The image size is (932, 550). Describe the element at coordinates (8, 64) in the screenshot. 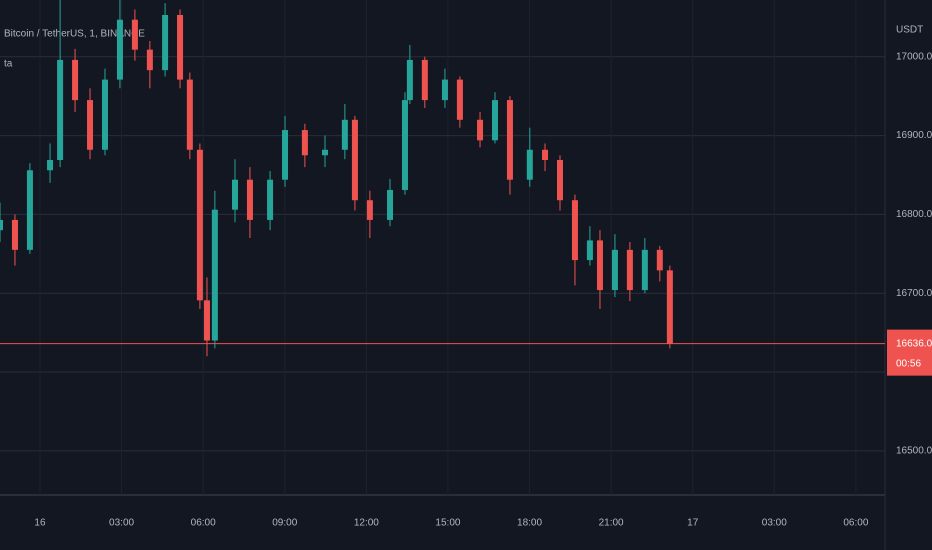

I see `indicator-label: ta` at that location.